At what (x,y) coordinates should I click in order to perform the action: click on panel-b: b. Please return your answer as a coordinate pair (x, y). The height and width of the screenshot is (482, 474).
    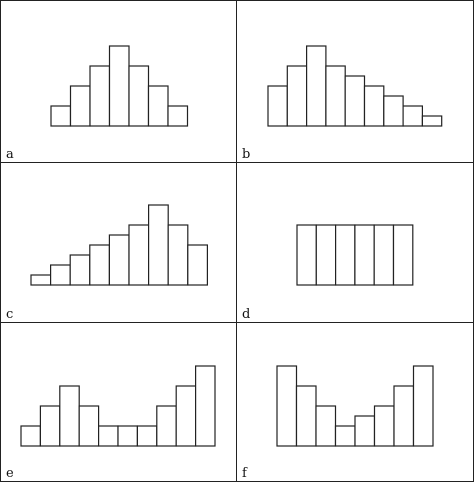
    Looking at the image, I should click on (342, 103).